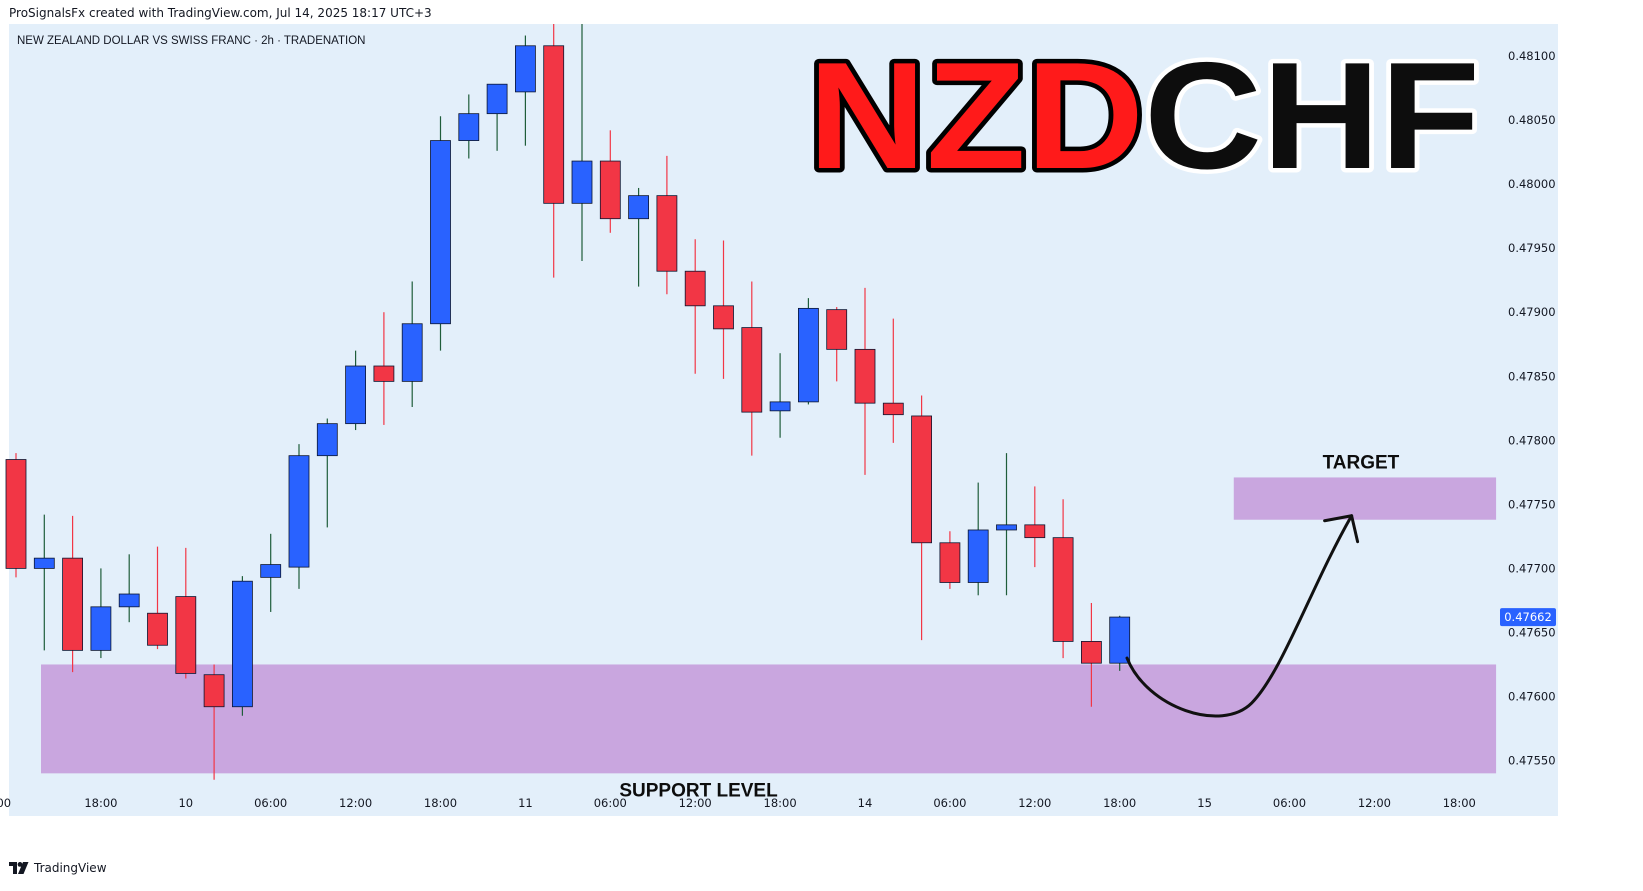 The height and width of the screenshot is (891, 1643). I want to click on x-tick-label: 11, so click(525, 803).